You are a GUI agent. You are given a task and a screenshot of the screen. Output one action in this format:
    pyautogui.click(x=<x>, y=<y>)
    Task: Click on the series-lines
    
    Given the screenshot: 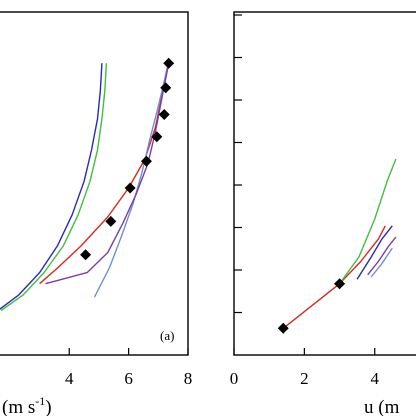 What is the action you would take?
    pyautogui.click(x=339, y=243)
    